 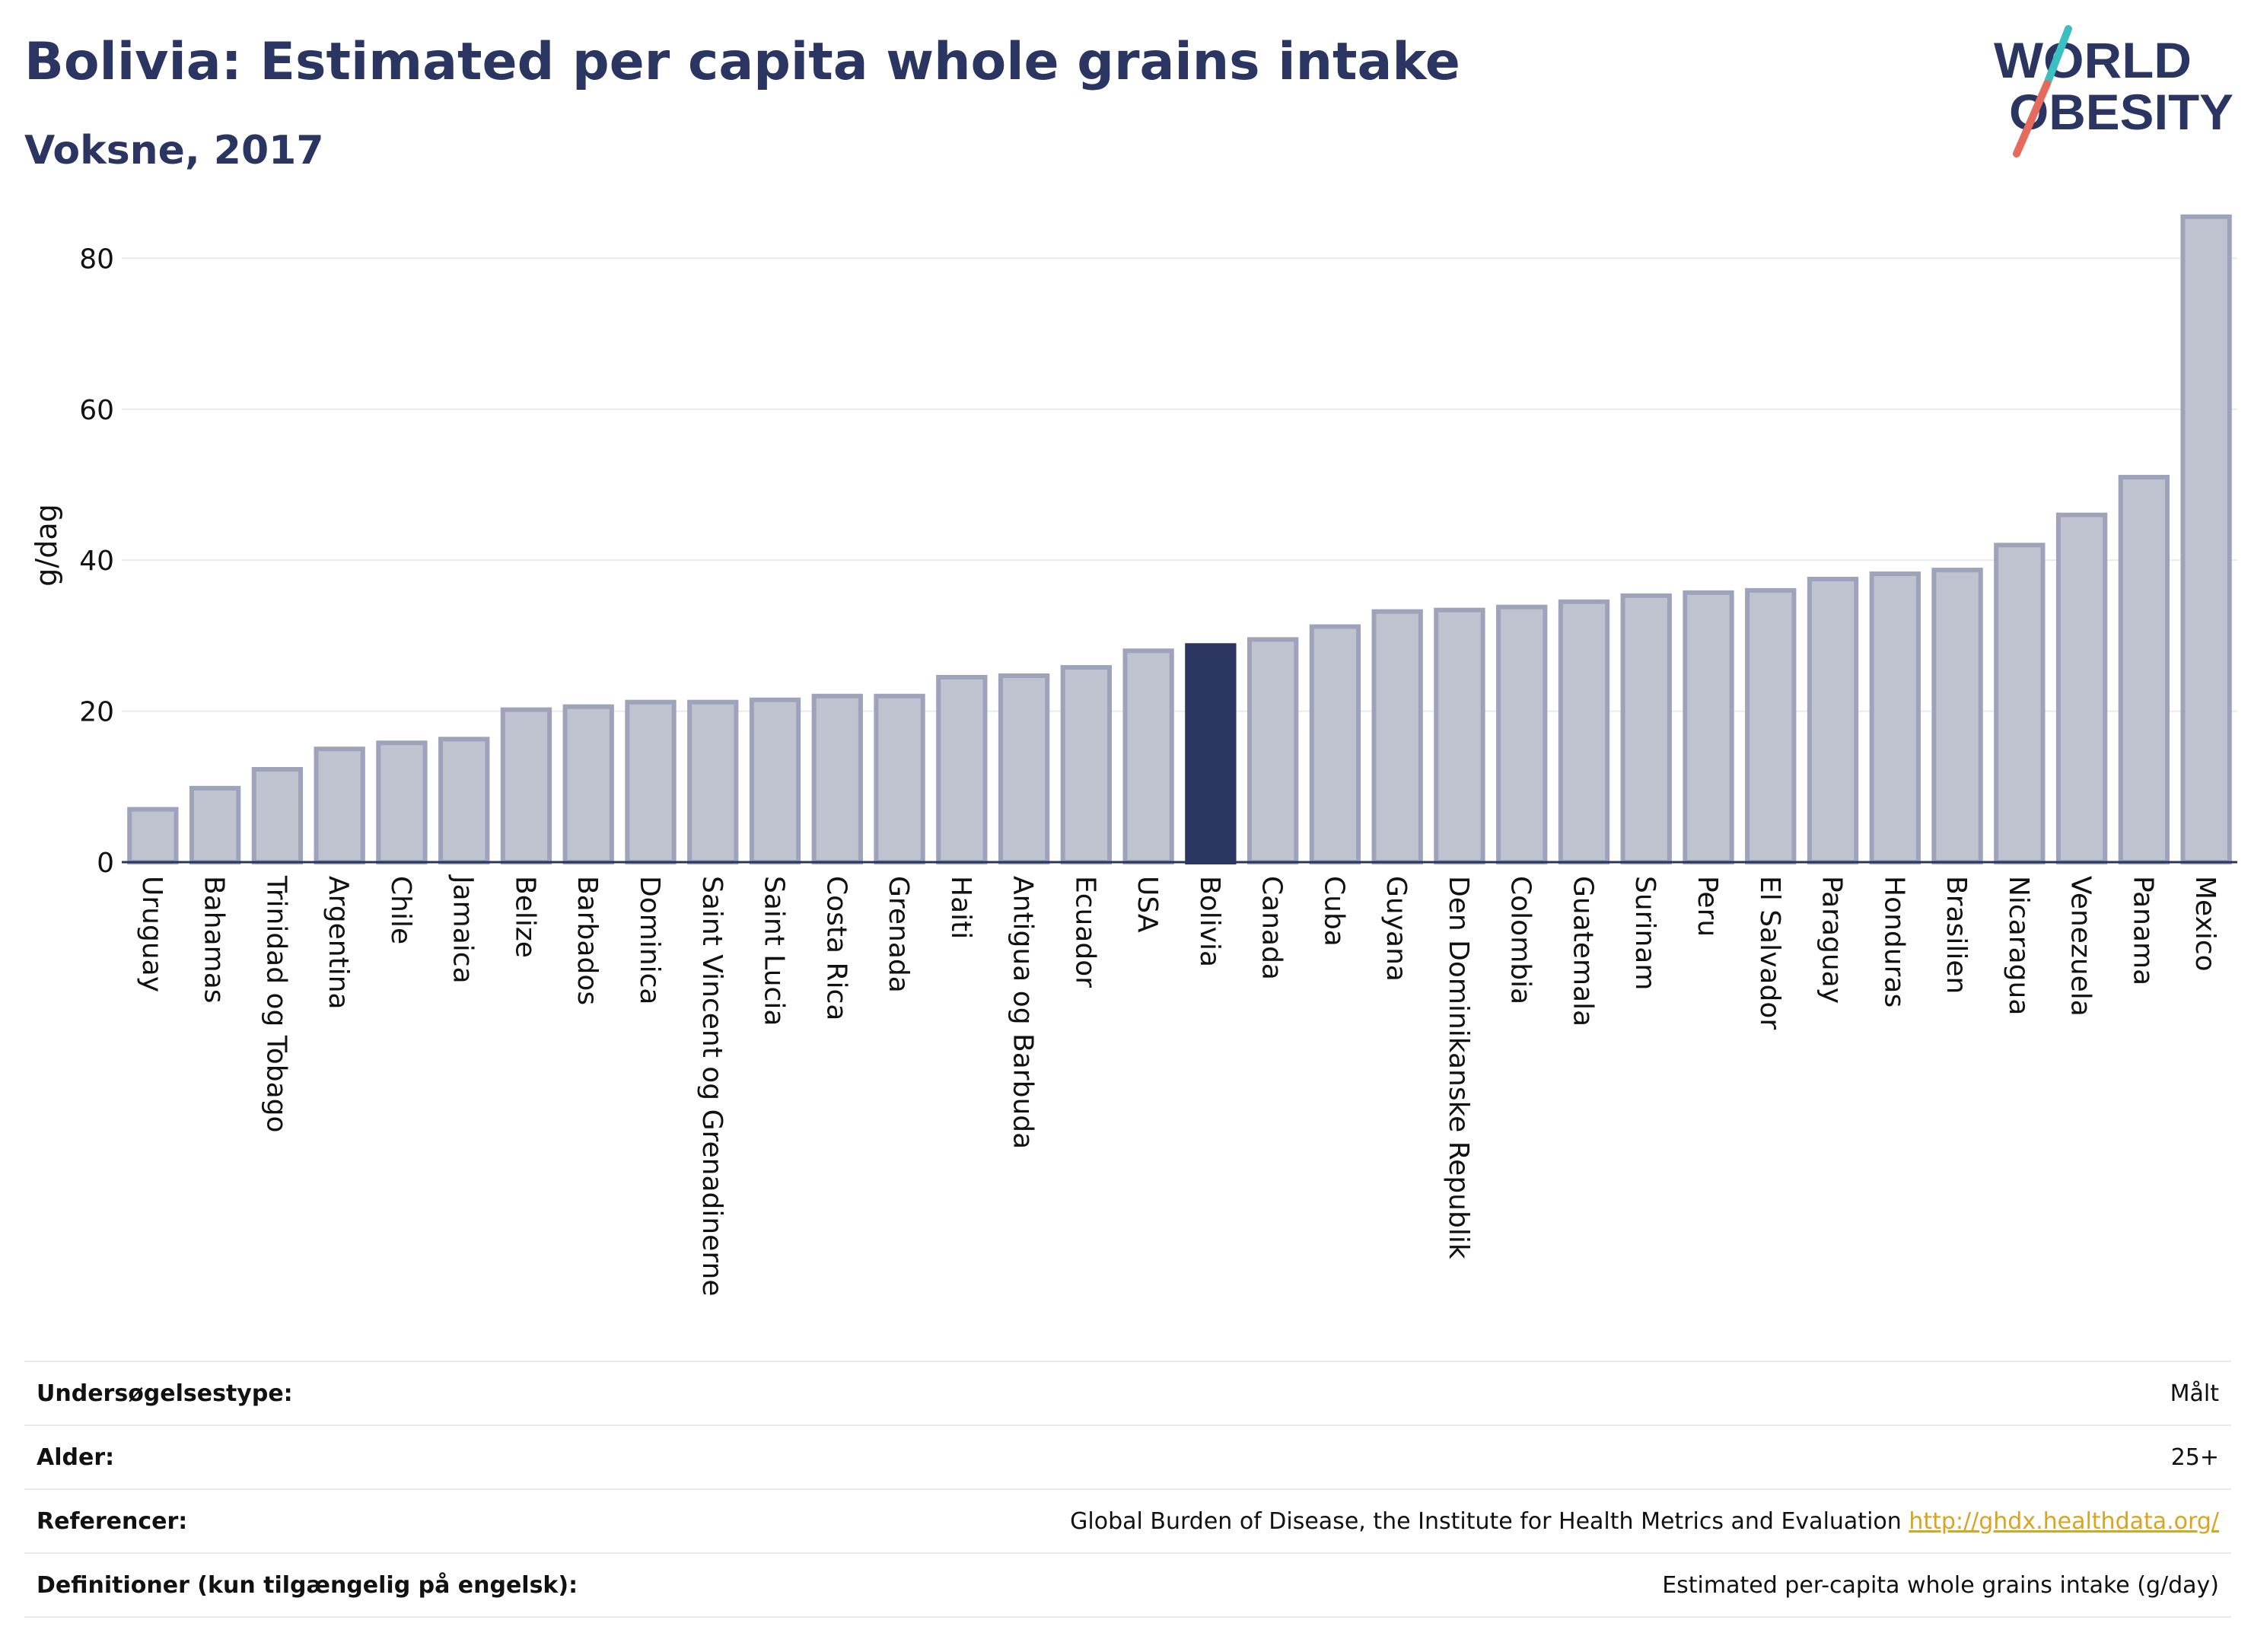 I want to click on bar-saint-lucia, so click(x=775, y=780).